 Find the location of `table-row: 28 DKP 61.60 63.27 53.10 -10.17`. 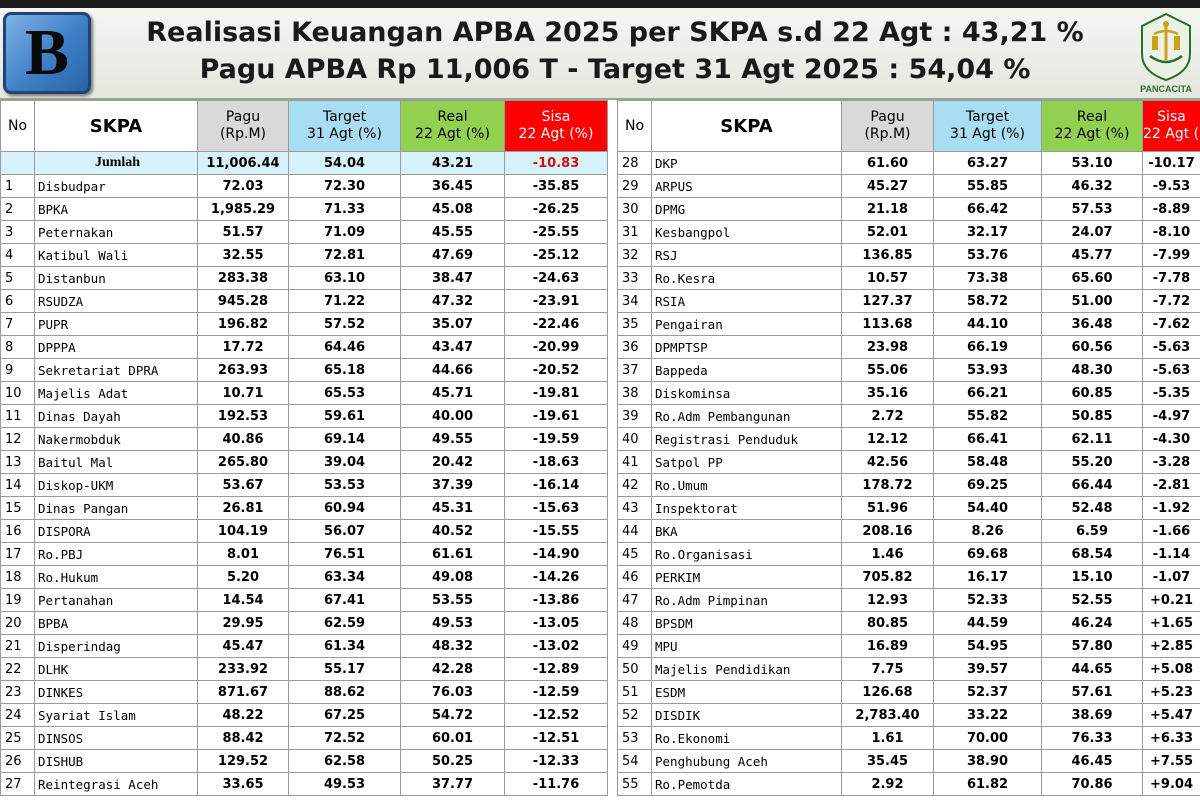

table-row: 28 DKP 61.60 63.27 53.10 -10.17 is located at coordinates (908, 163).